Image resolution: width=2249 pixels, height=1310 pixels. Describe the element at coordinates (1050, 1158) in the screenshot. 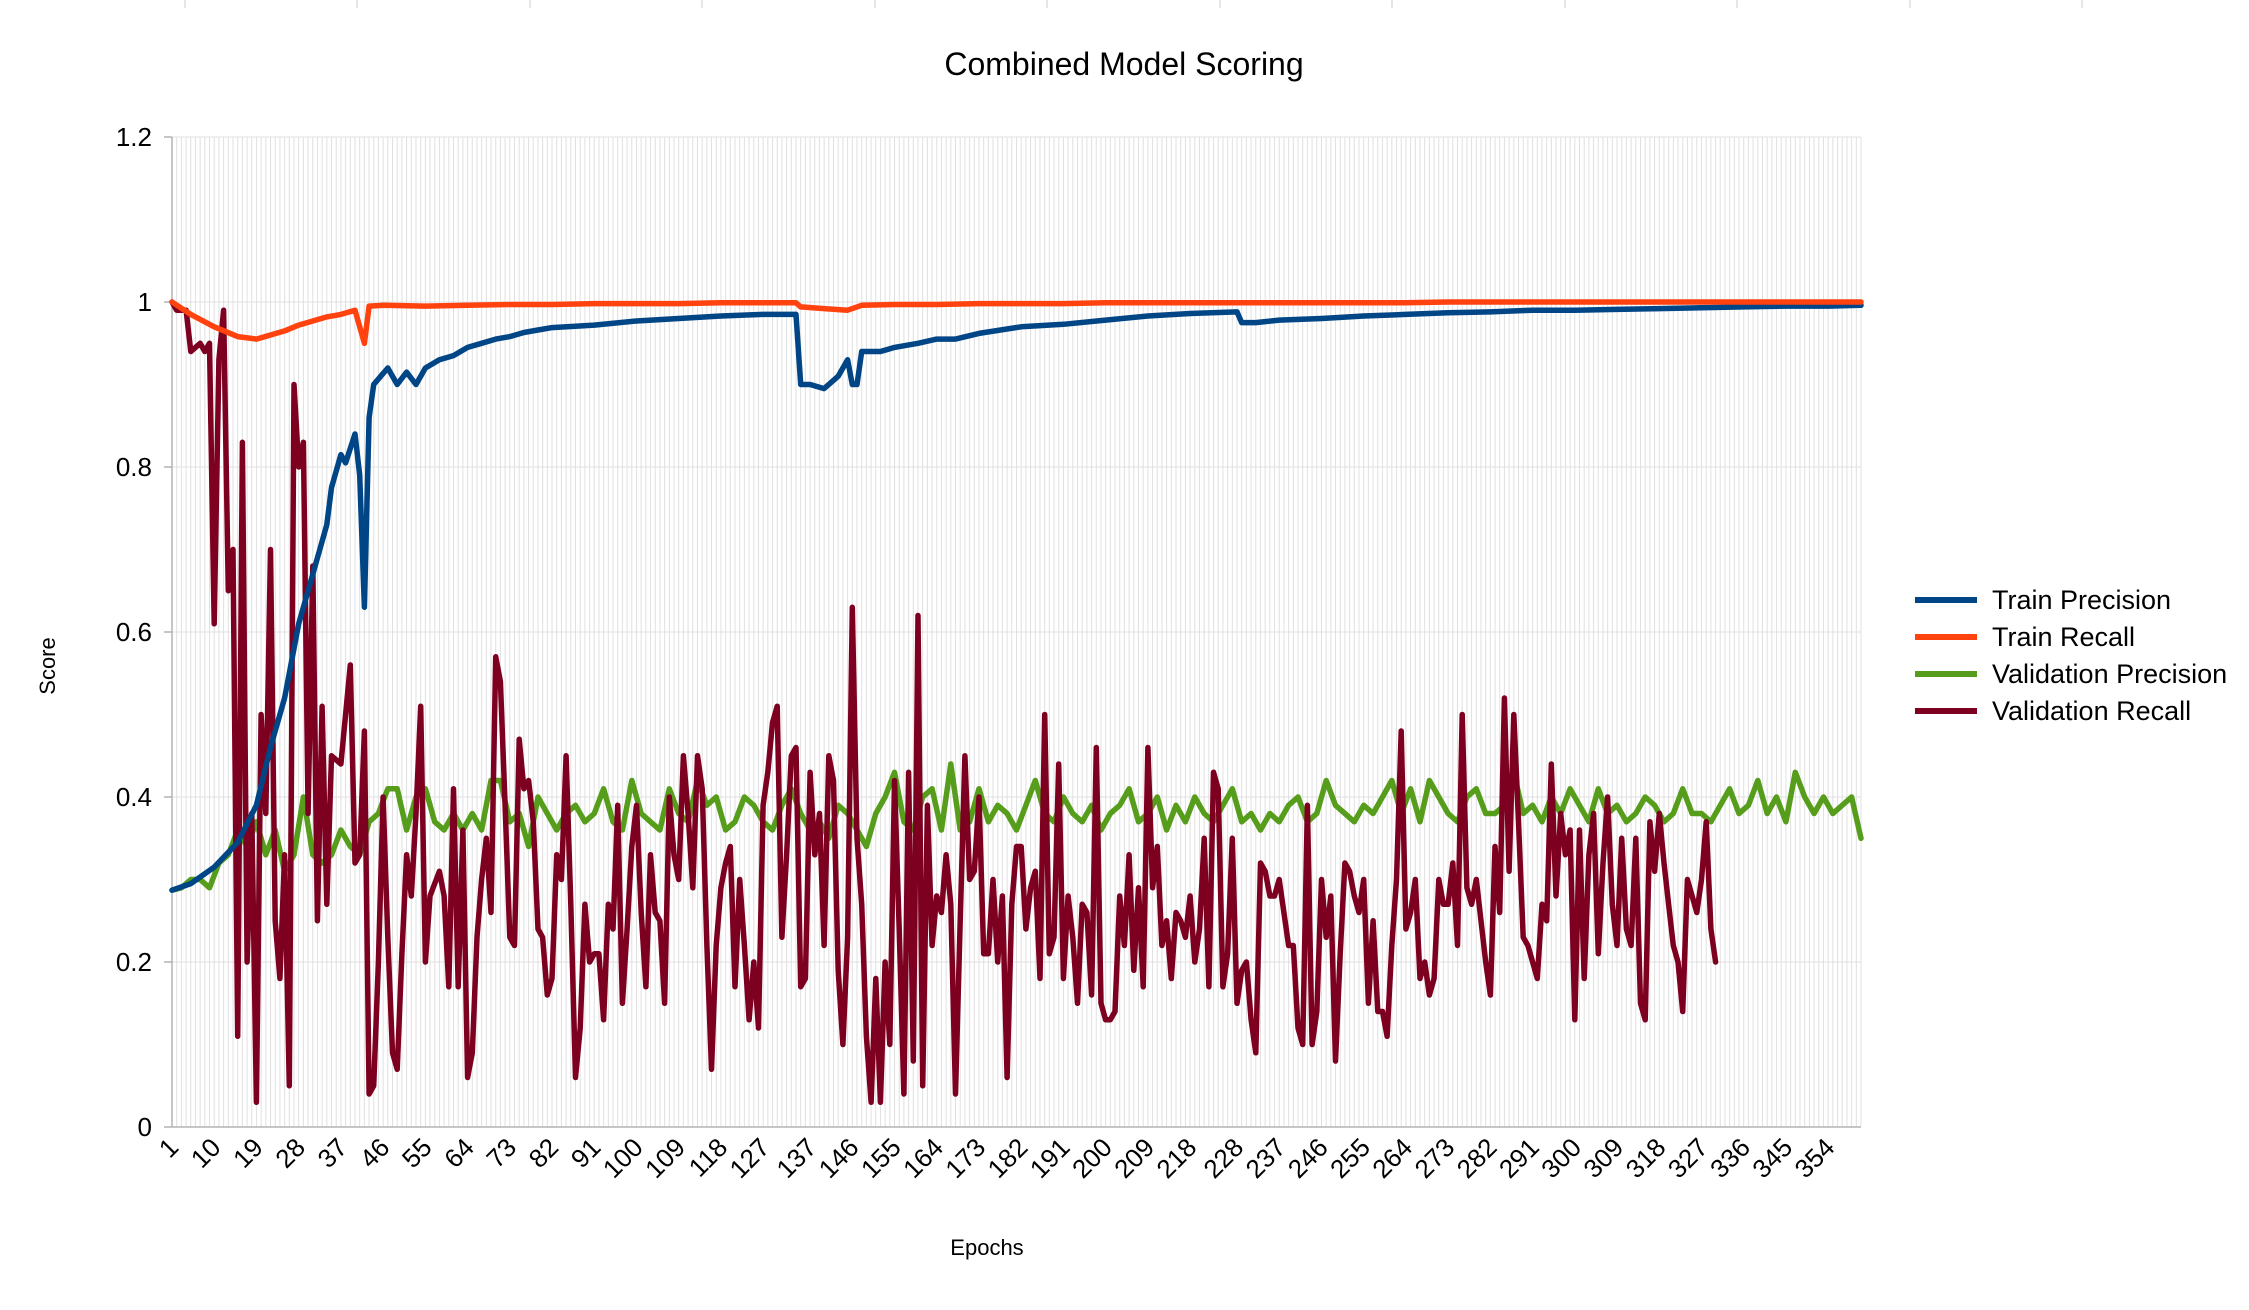

I see `x-tick-label: 191` at that location.